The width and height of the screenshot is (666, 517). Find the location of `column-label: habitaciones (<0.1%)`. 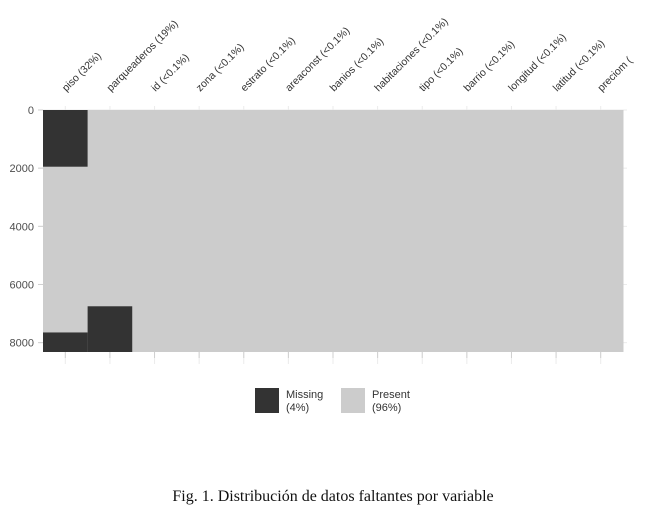

column-label: habitaciones (<0.1%) is located at coordinates (411, 55).